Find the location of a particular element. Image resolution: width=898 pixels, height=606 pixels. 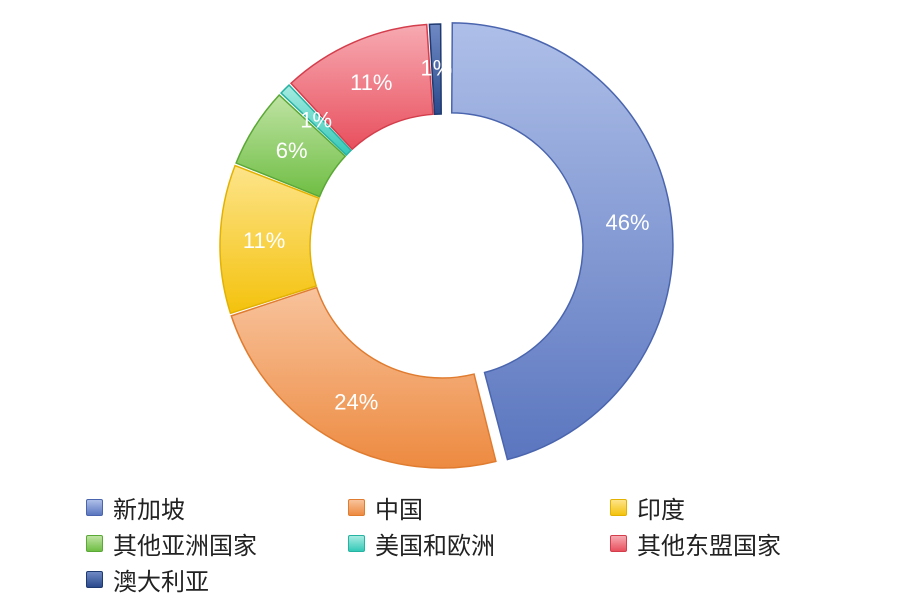

legend-label: 新加坡 is located at coordinates (149, 509).